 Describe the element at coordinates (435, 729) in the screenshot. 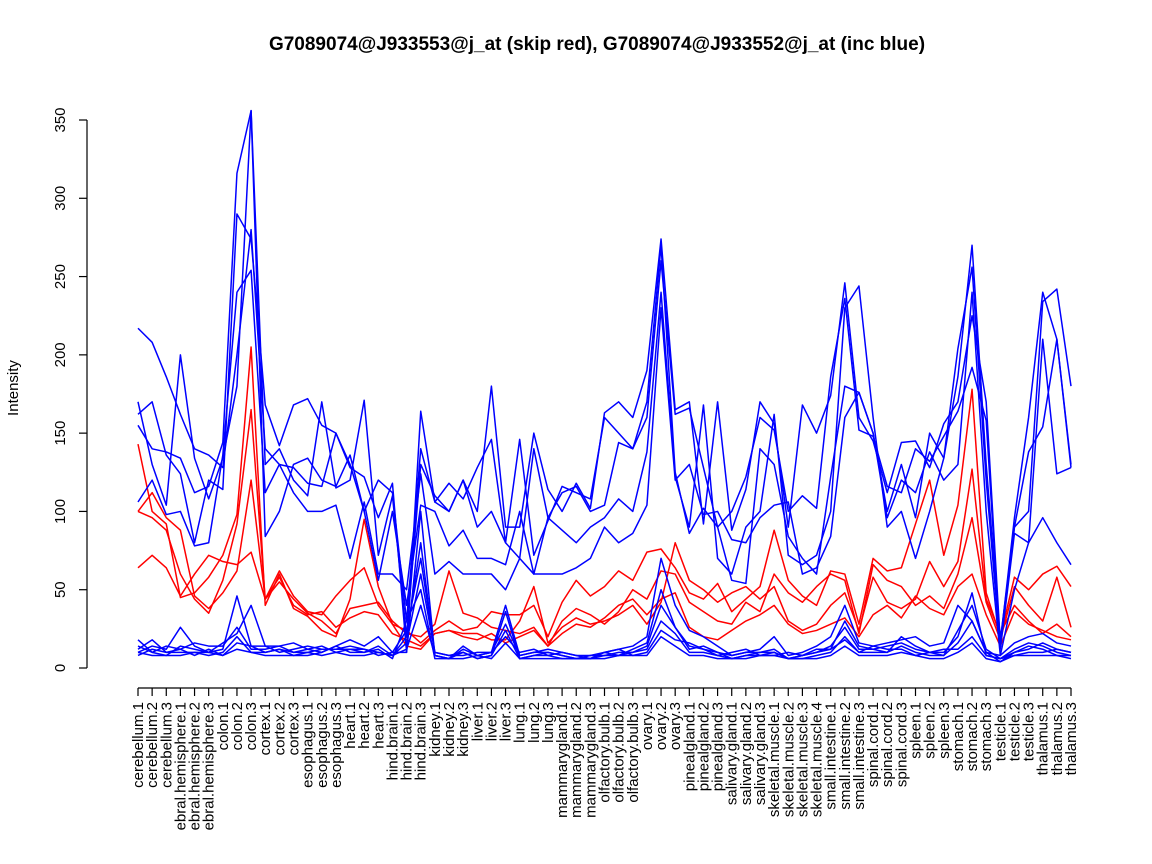

I see `x-tick-label: kidney.1` at that location.